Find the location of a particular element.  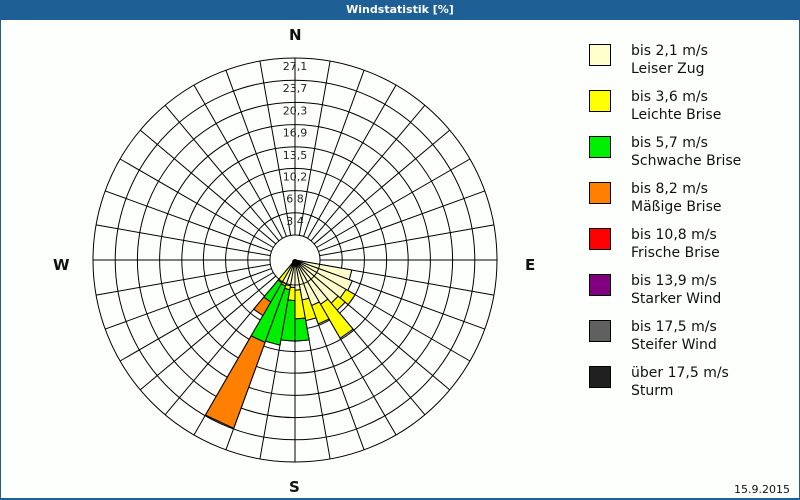

ring-label: 3,4 is located at coordinates (295, 221).